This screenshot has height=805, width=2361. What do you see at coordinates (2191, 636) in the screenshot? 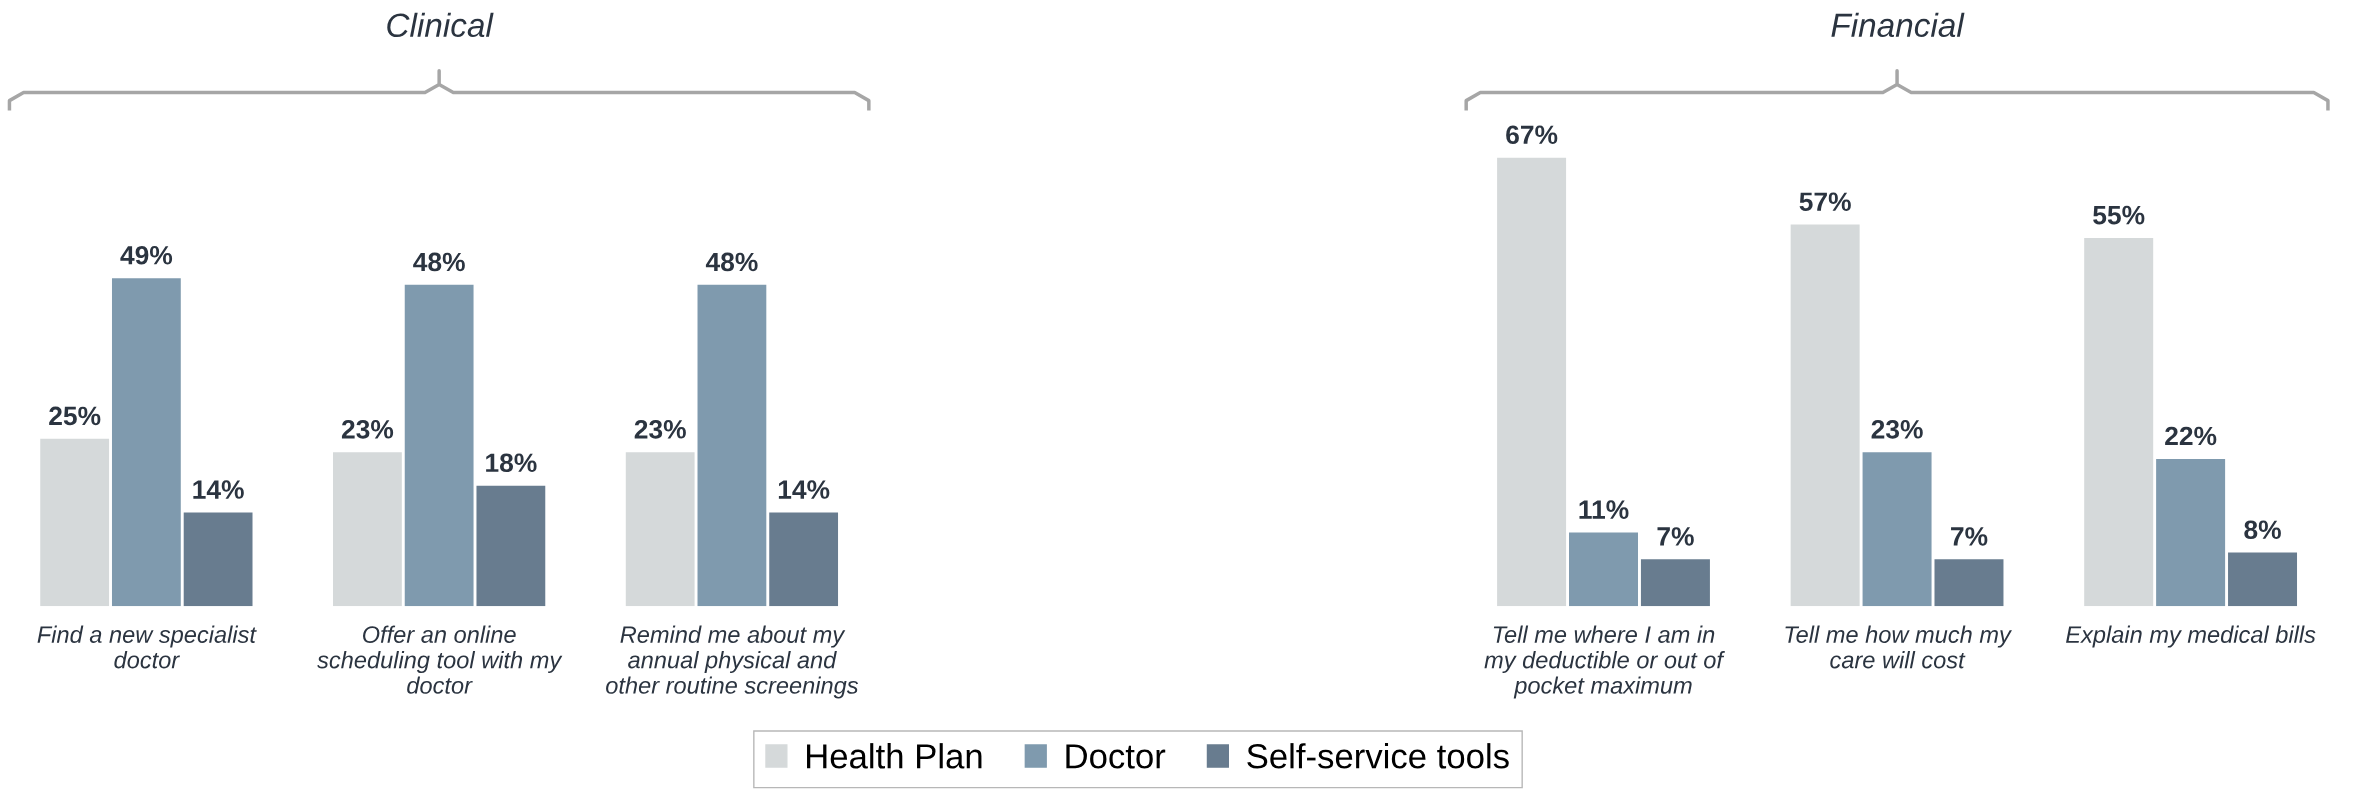
I see `x-tick-label: Explain my medical bills` at bounding box center [2191, 636].